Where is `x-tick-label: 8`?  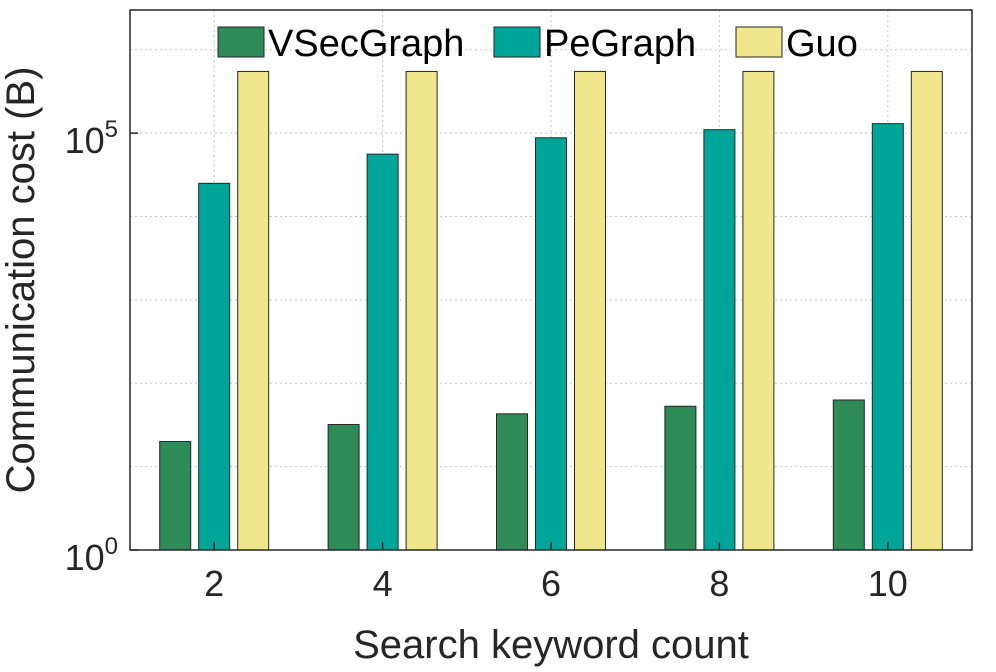 x-tick-label: 8 is located at coordinates (719, 583).